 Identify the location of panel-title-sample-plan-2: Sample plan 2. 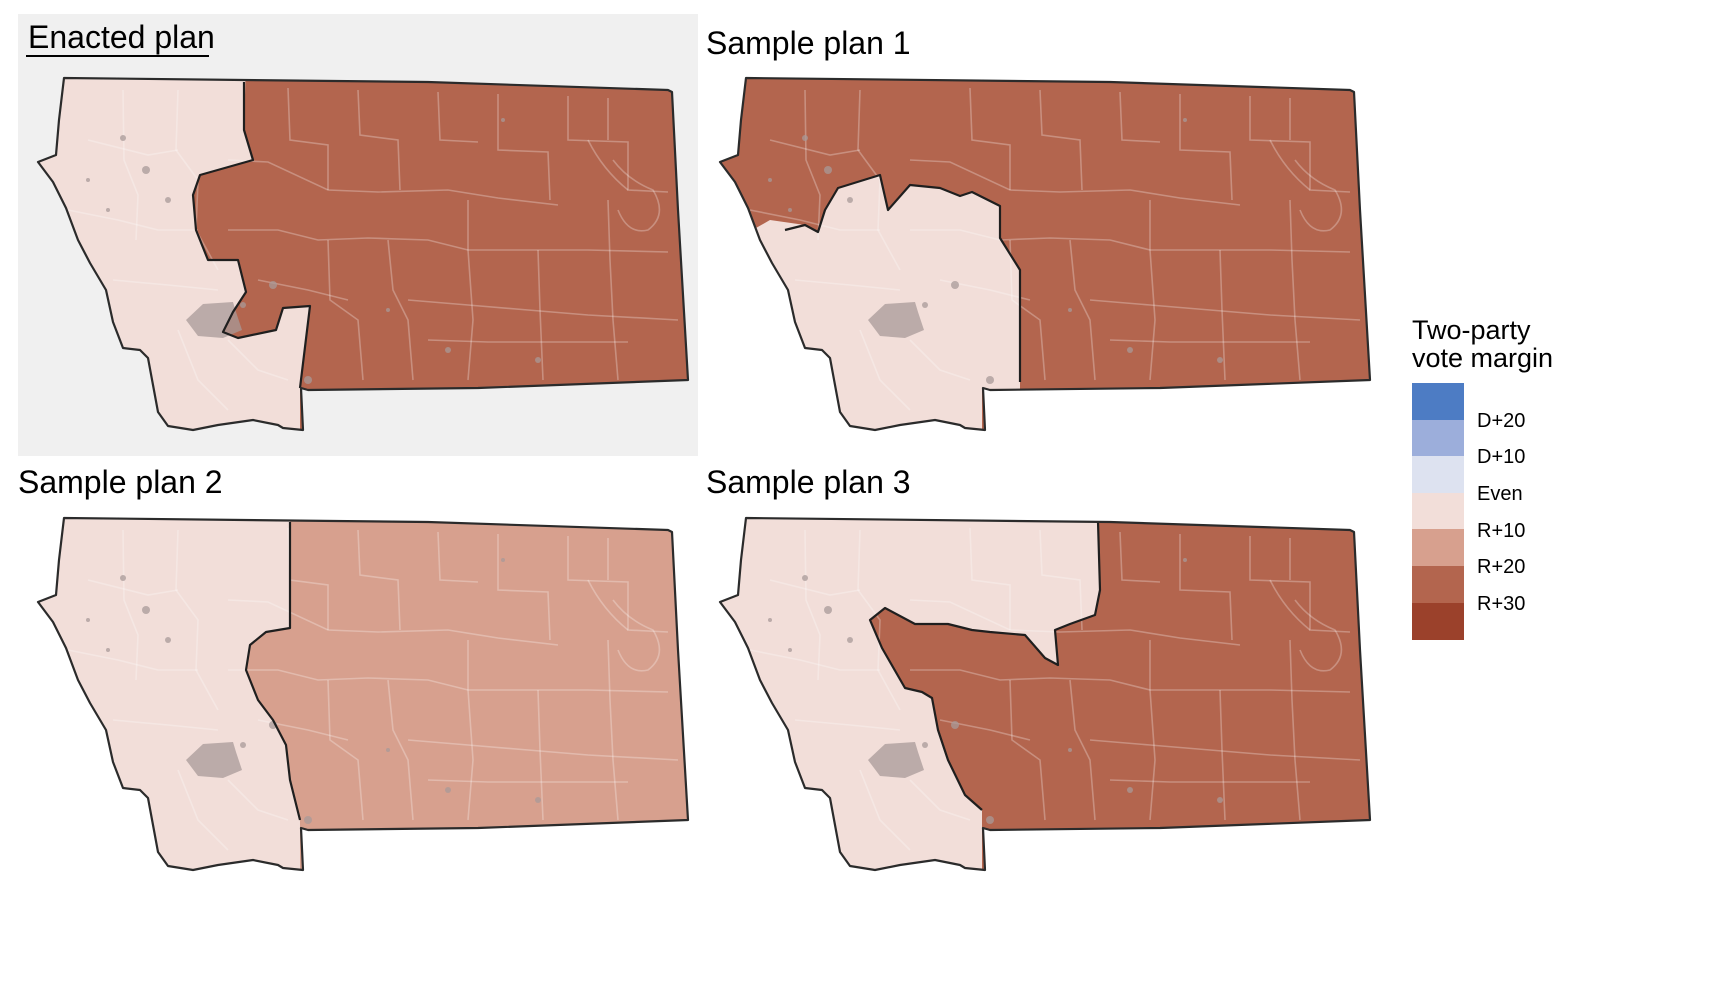
(120, 482).